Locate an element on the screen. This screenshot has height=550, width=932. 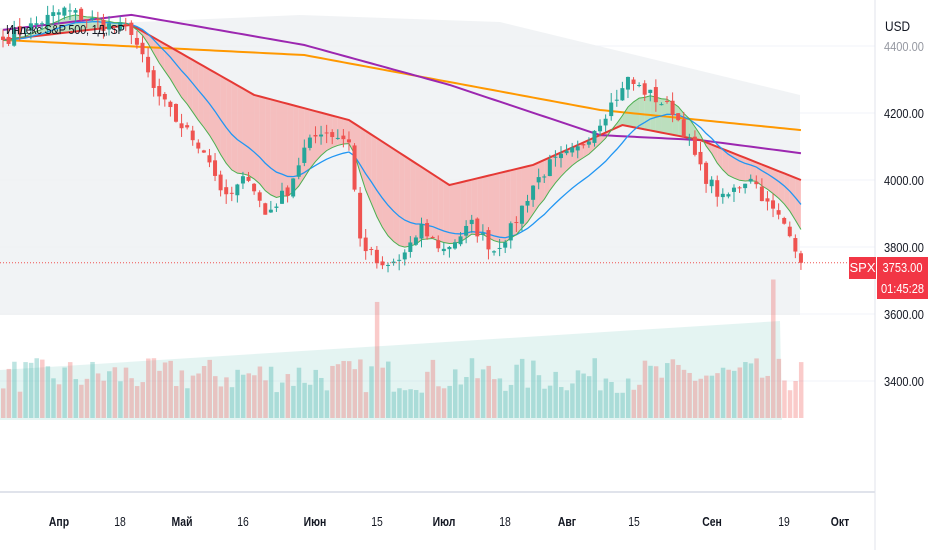
currency-label: USD is located at coordinates (898, 26).